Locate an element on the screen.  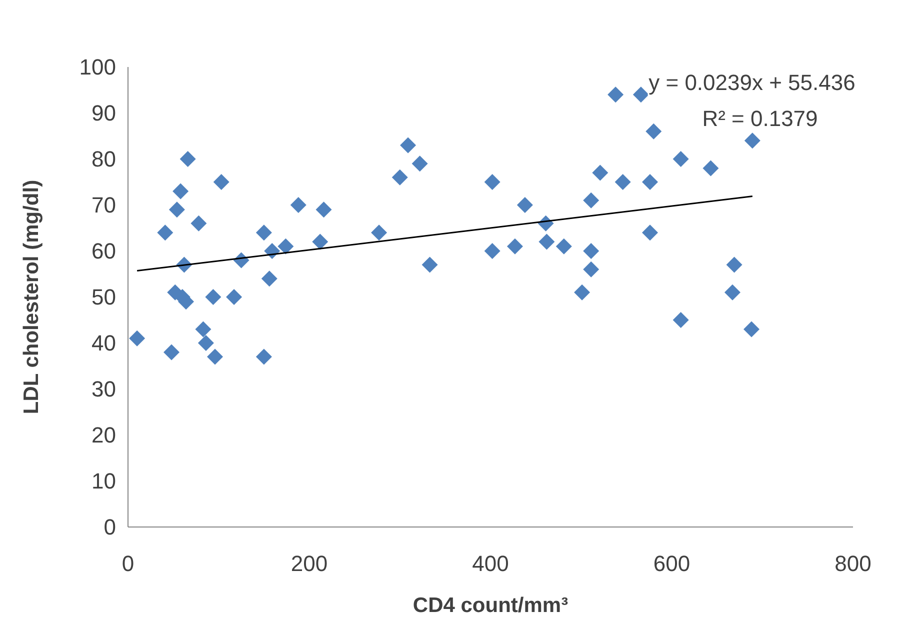
y-tick-label: 60 is located at coordinates (104, 251).